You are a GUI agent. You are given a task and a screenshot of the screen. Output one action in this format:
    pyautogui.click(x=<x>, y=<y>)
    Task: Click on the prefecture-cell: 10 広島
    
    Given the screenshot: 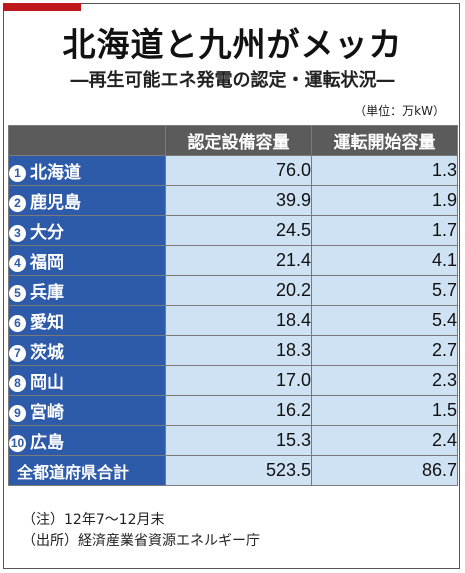 What is the action you would take?
    pyautogui.click(x=87, y=440)
    